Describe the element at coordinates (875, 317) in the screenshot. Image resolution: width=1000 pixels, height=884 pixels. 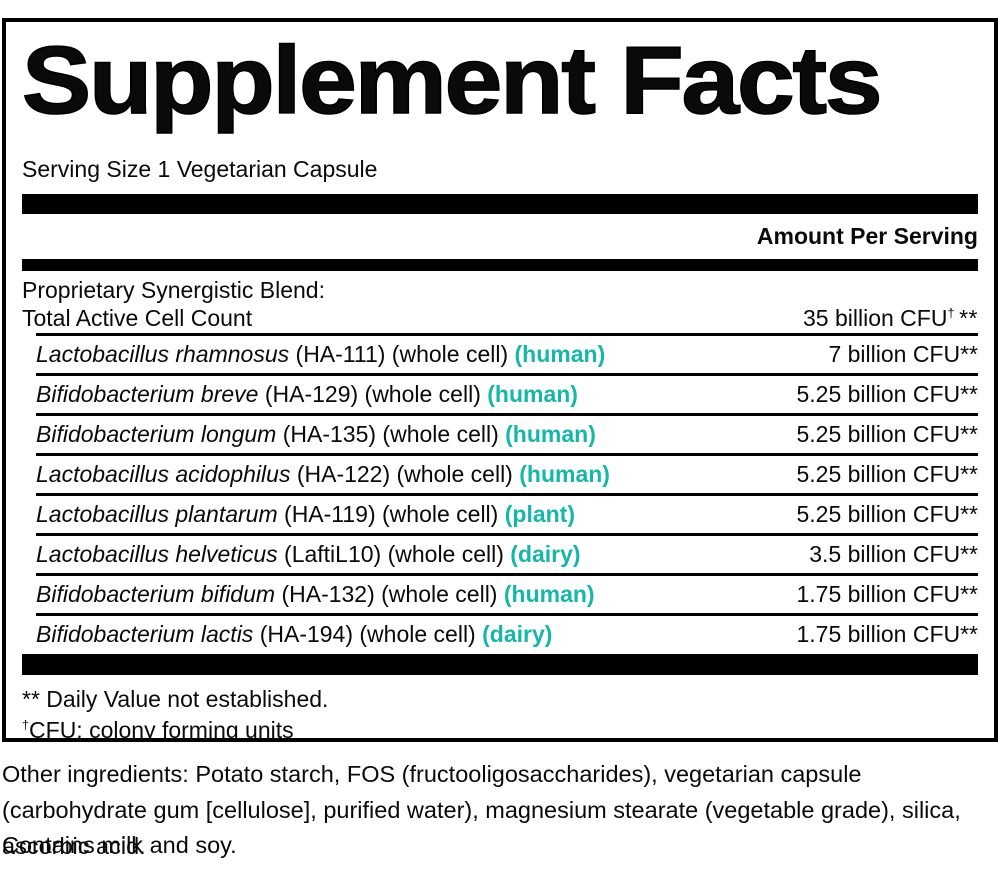
I see `total-amount-main: 35 billion CFU` at that location.